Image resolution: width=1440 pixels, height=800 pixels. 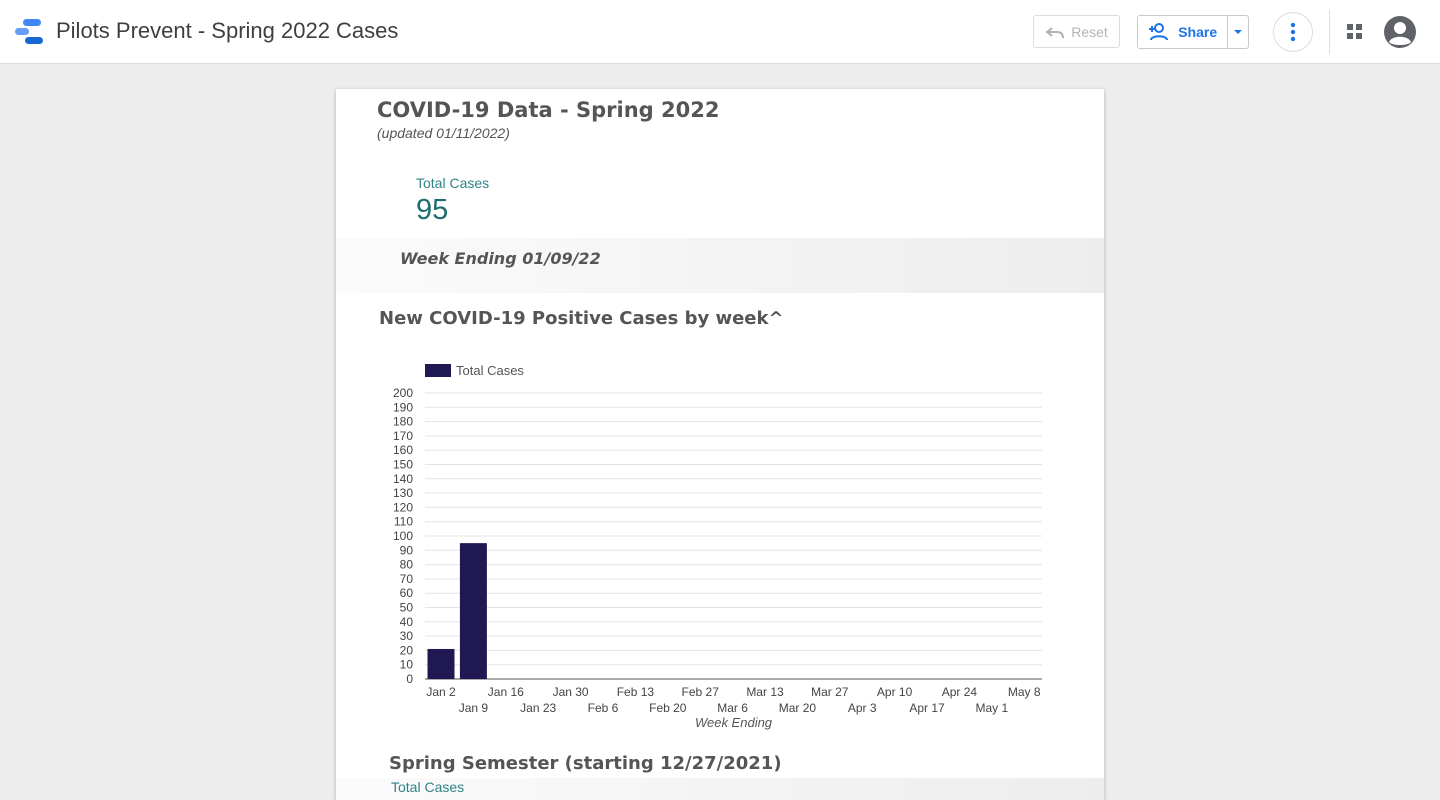 What do you see at coordinates (500, 258) in the screenshot?
I see `week-ending-text: Week Ending 01/09/22` at bounding box center [500, 258].